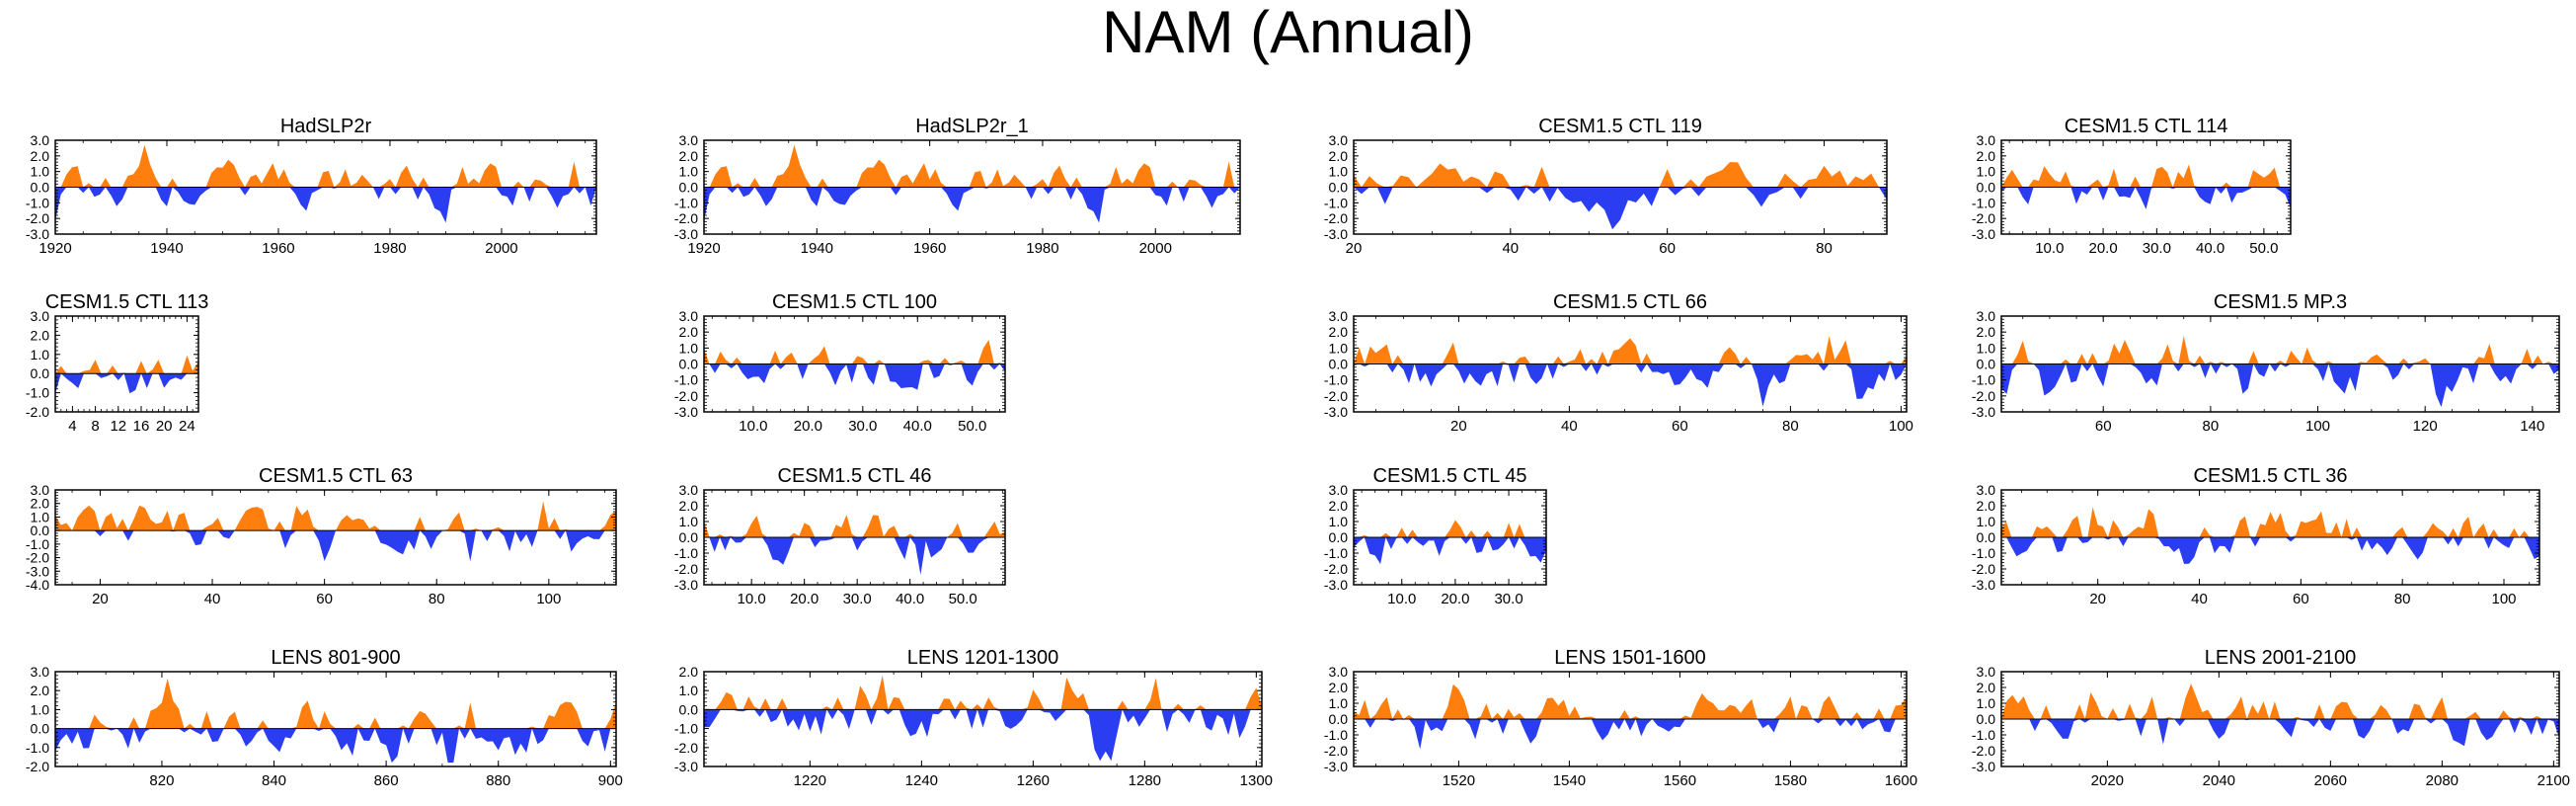 The width and height of the screenshot is (2576, 806). I want to click on x-tick-label: 140, so click(2532, 427).